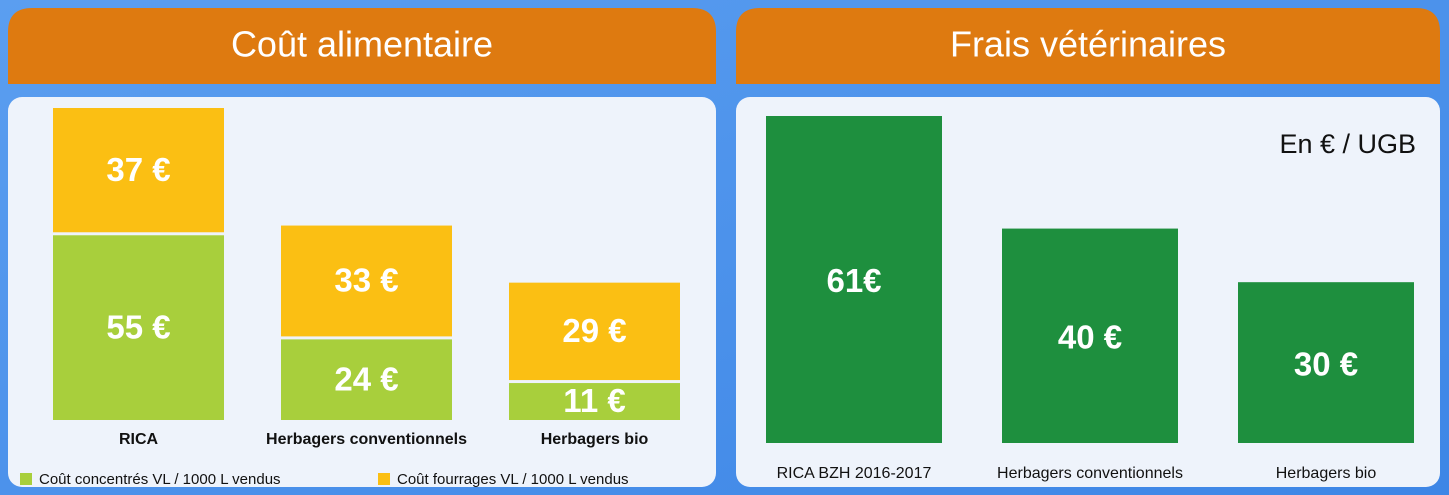 The image size is (1449, 495). I want to click on chart-title: Coût alimentaire, so click(362, 44).